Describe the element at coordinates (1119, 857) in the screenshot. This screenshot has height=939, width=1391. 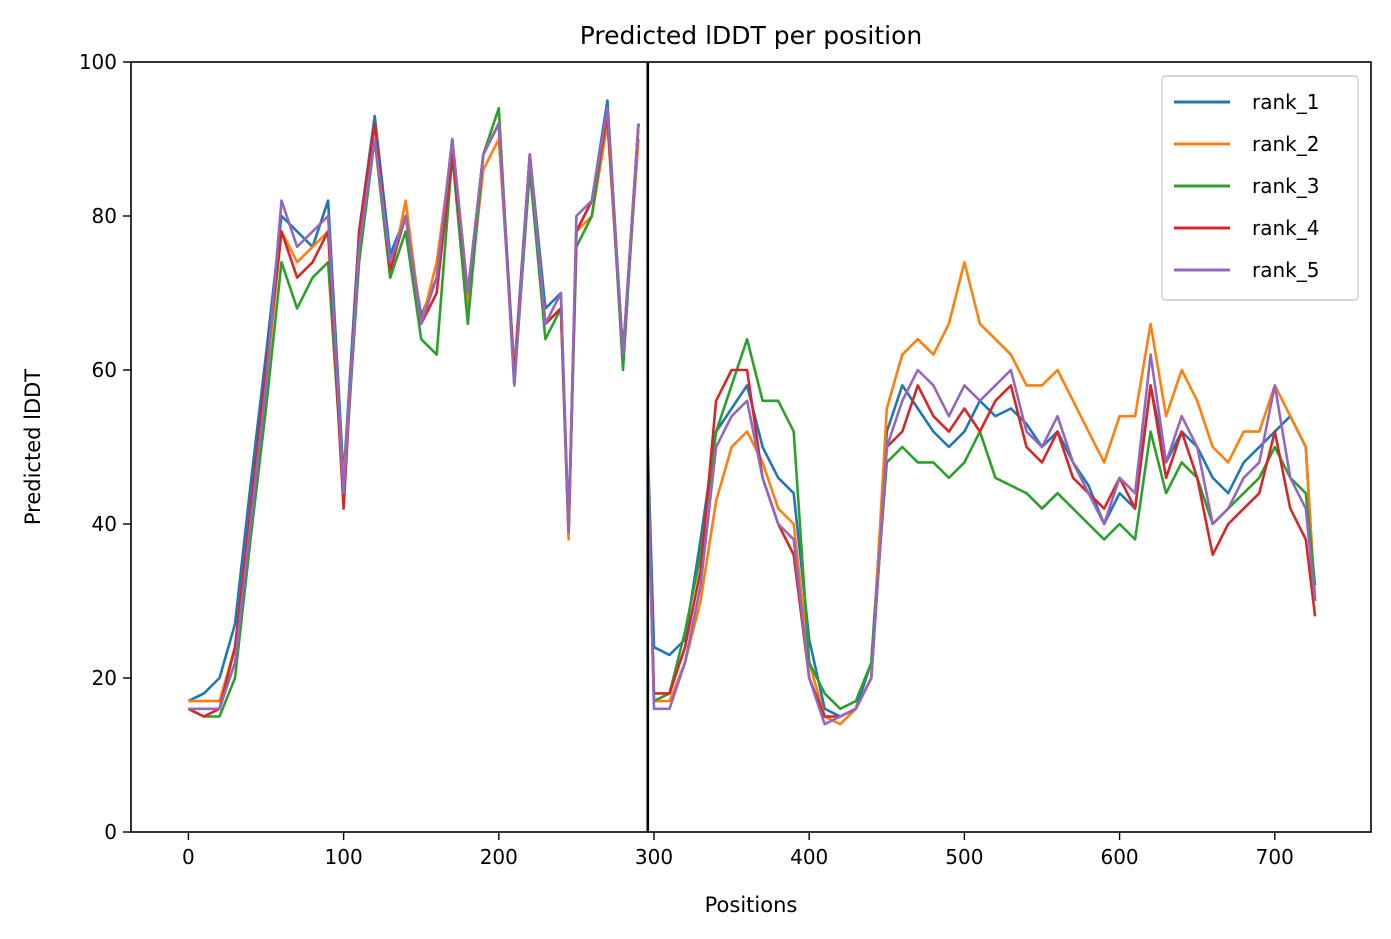
I see `x-tick-label: 600` at that location.